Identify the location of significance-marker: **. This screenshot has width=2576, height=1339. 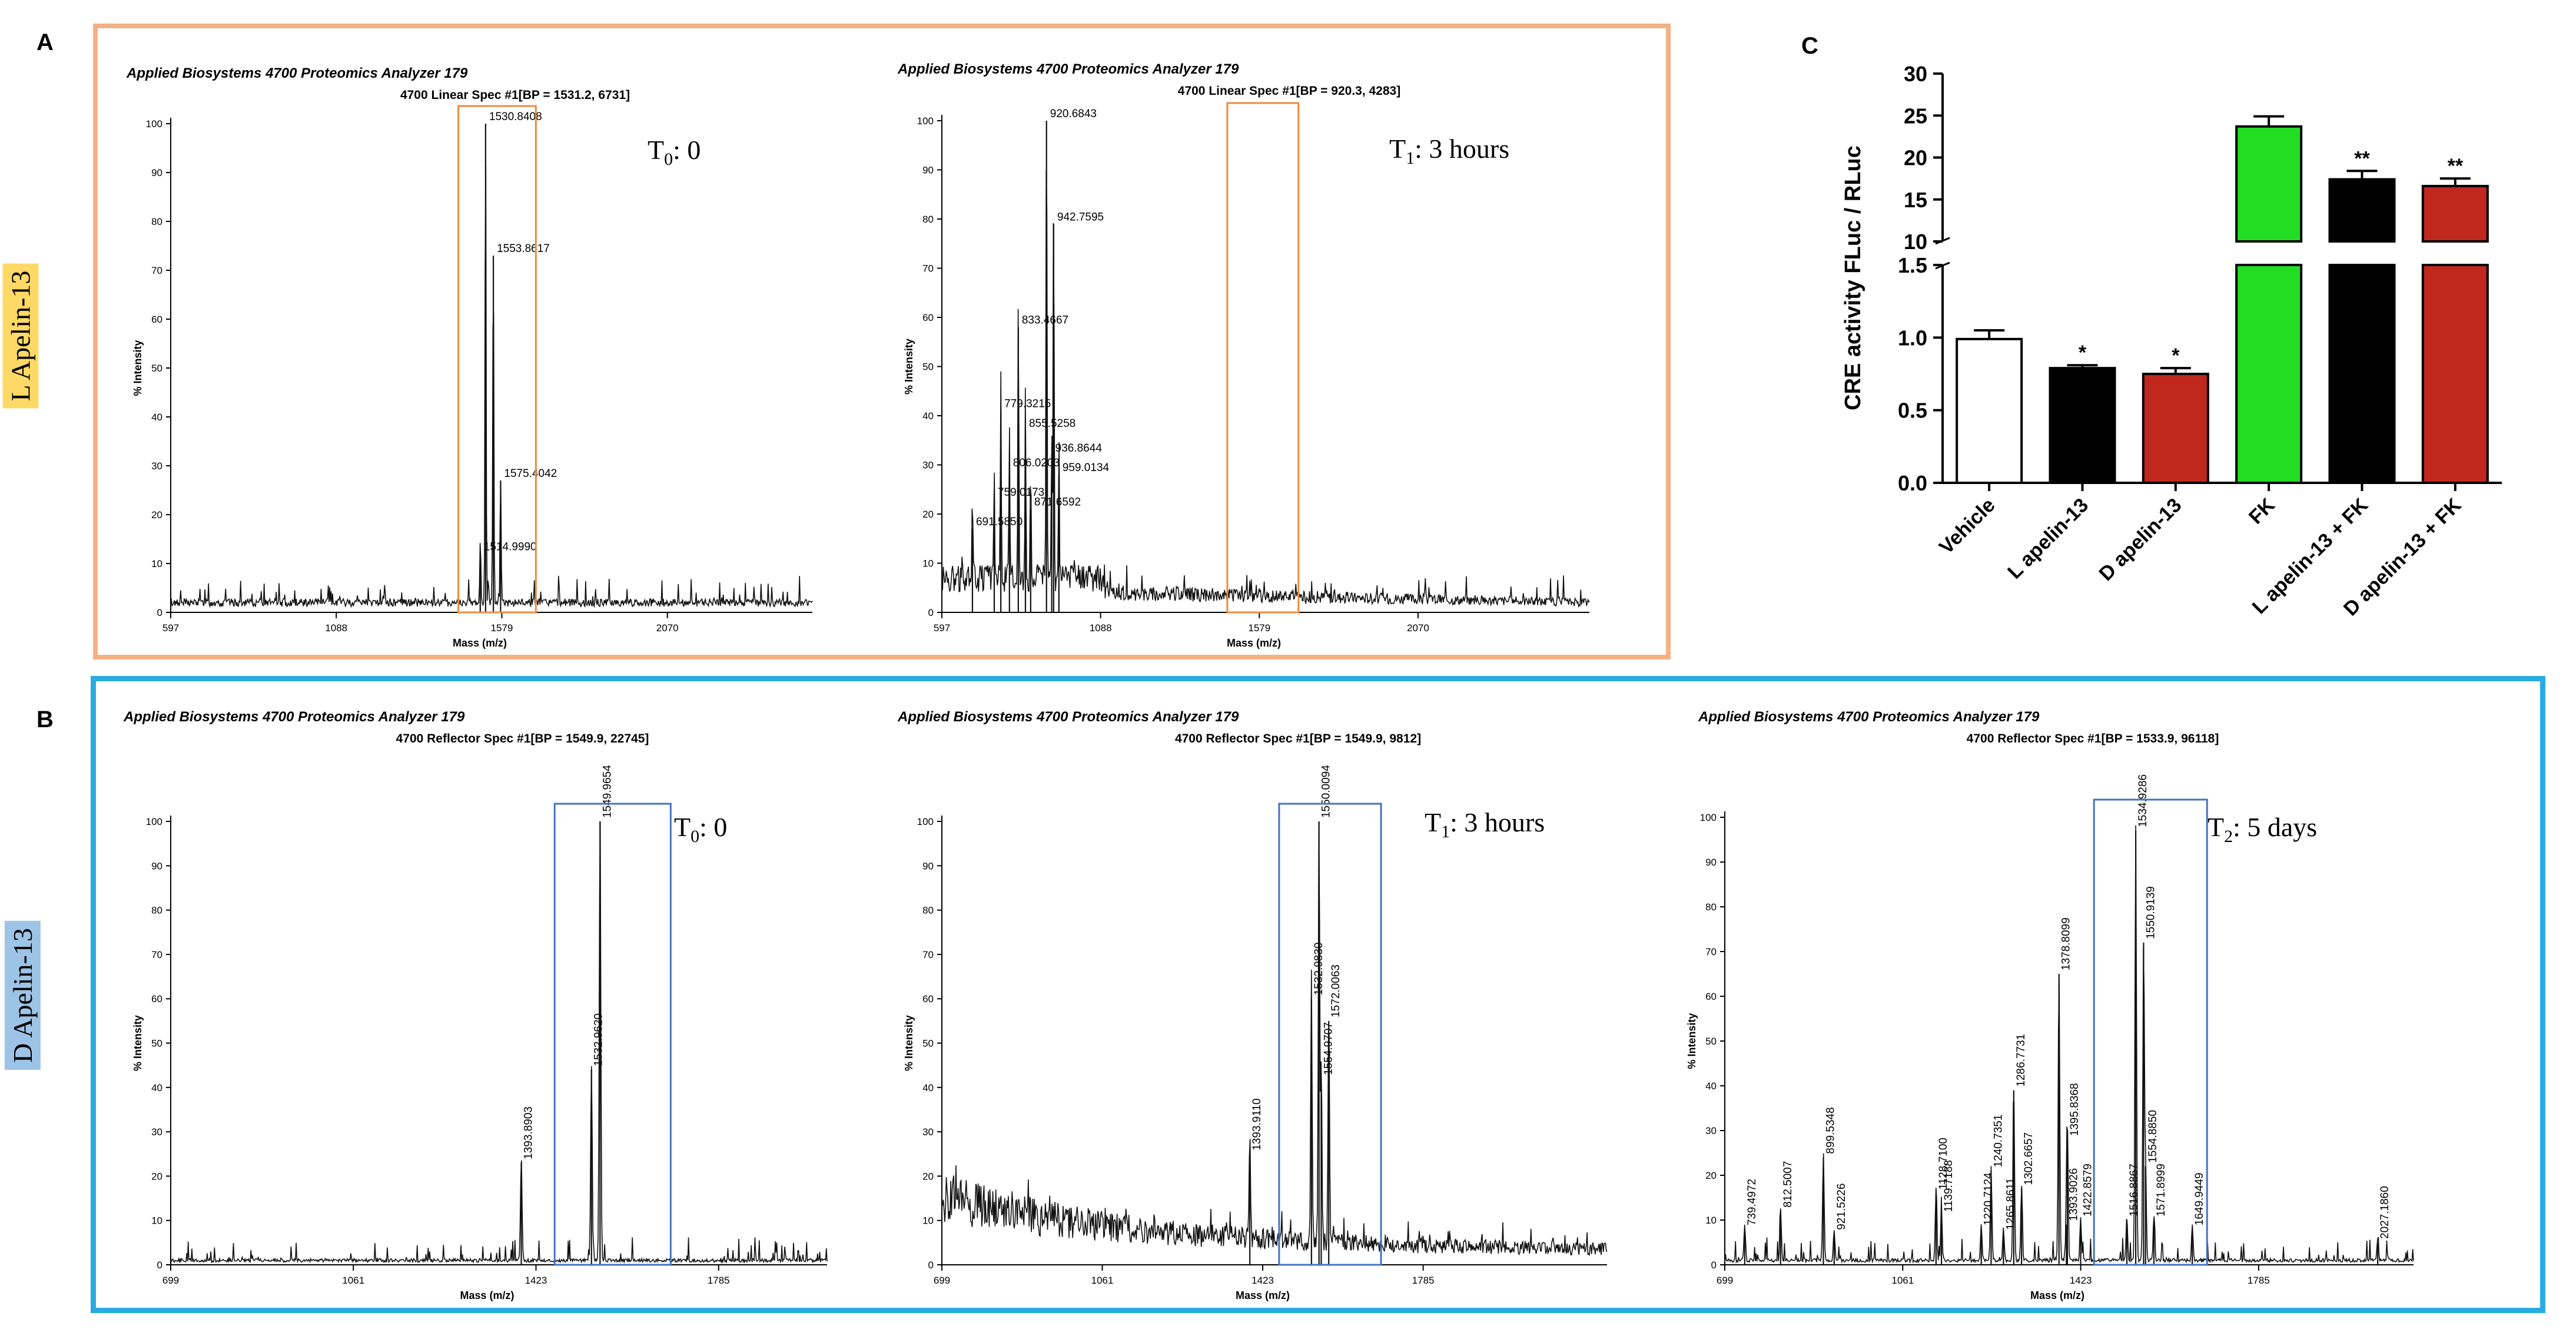
(2362, 158).